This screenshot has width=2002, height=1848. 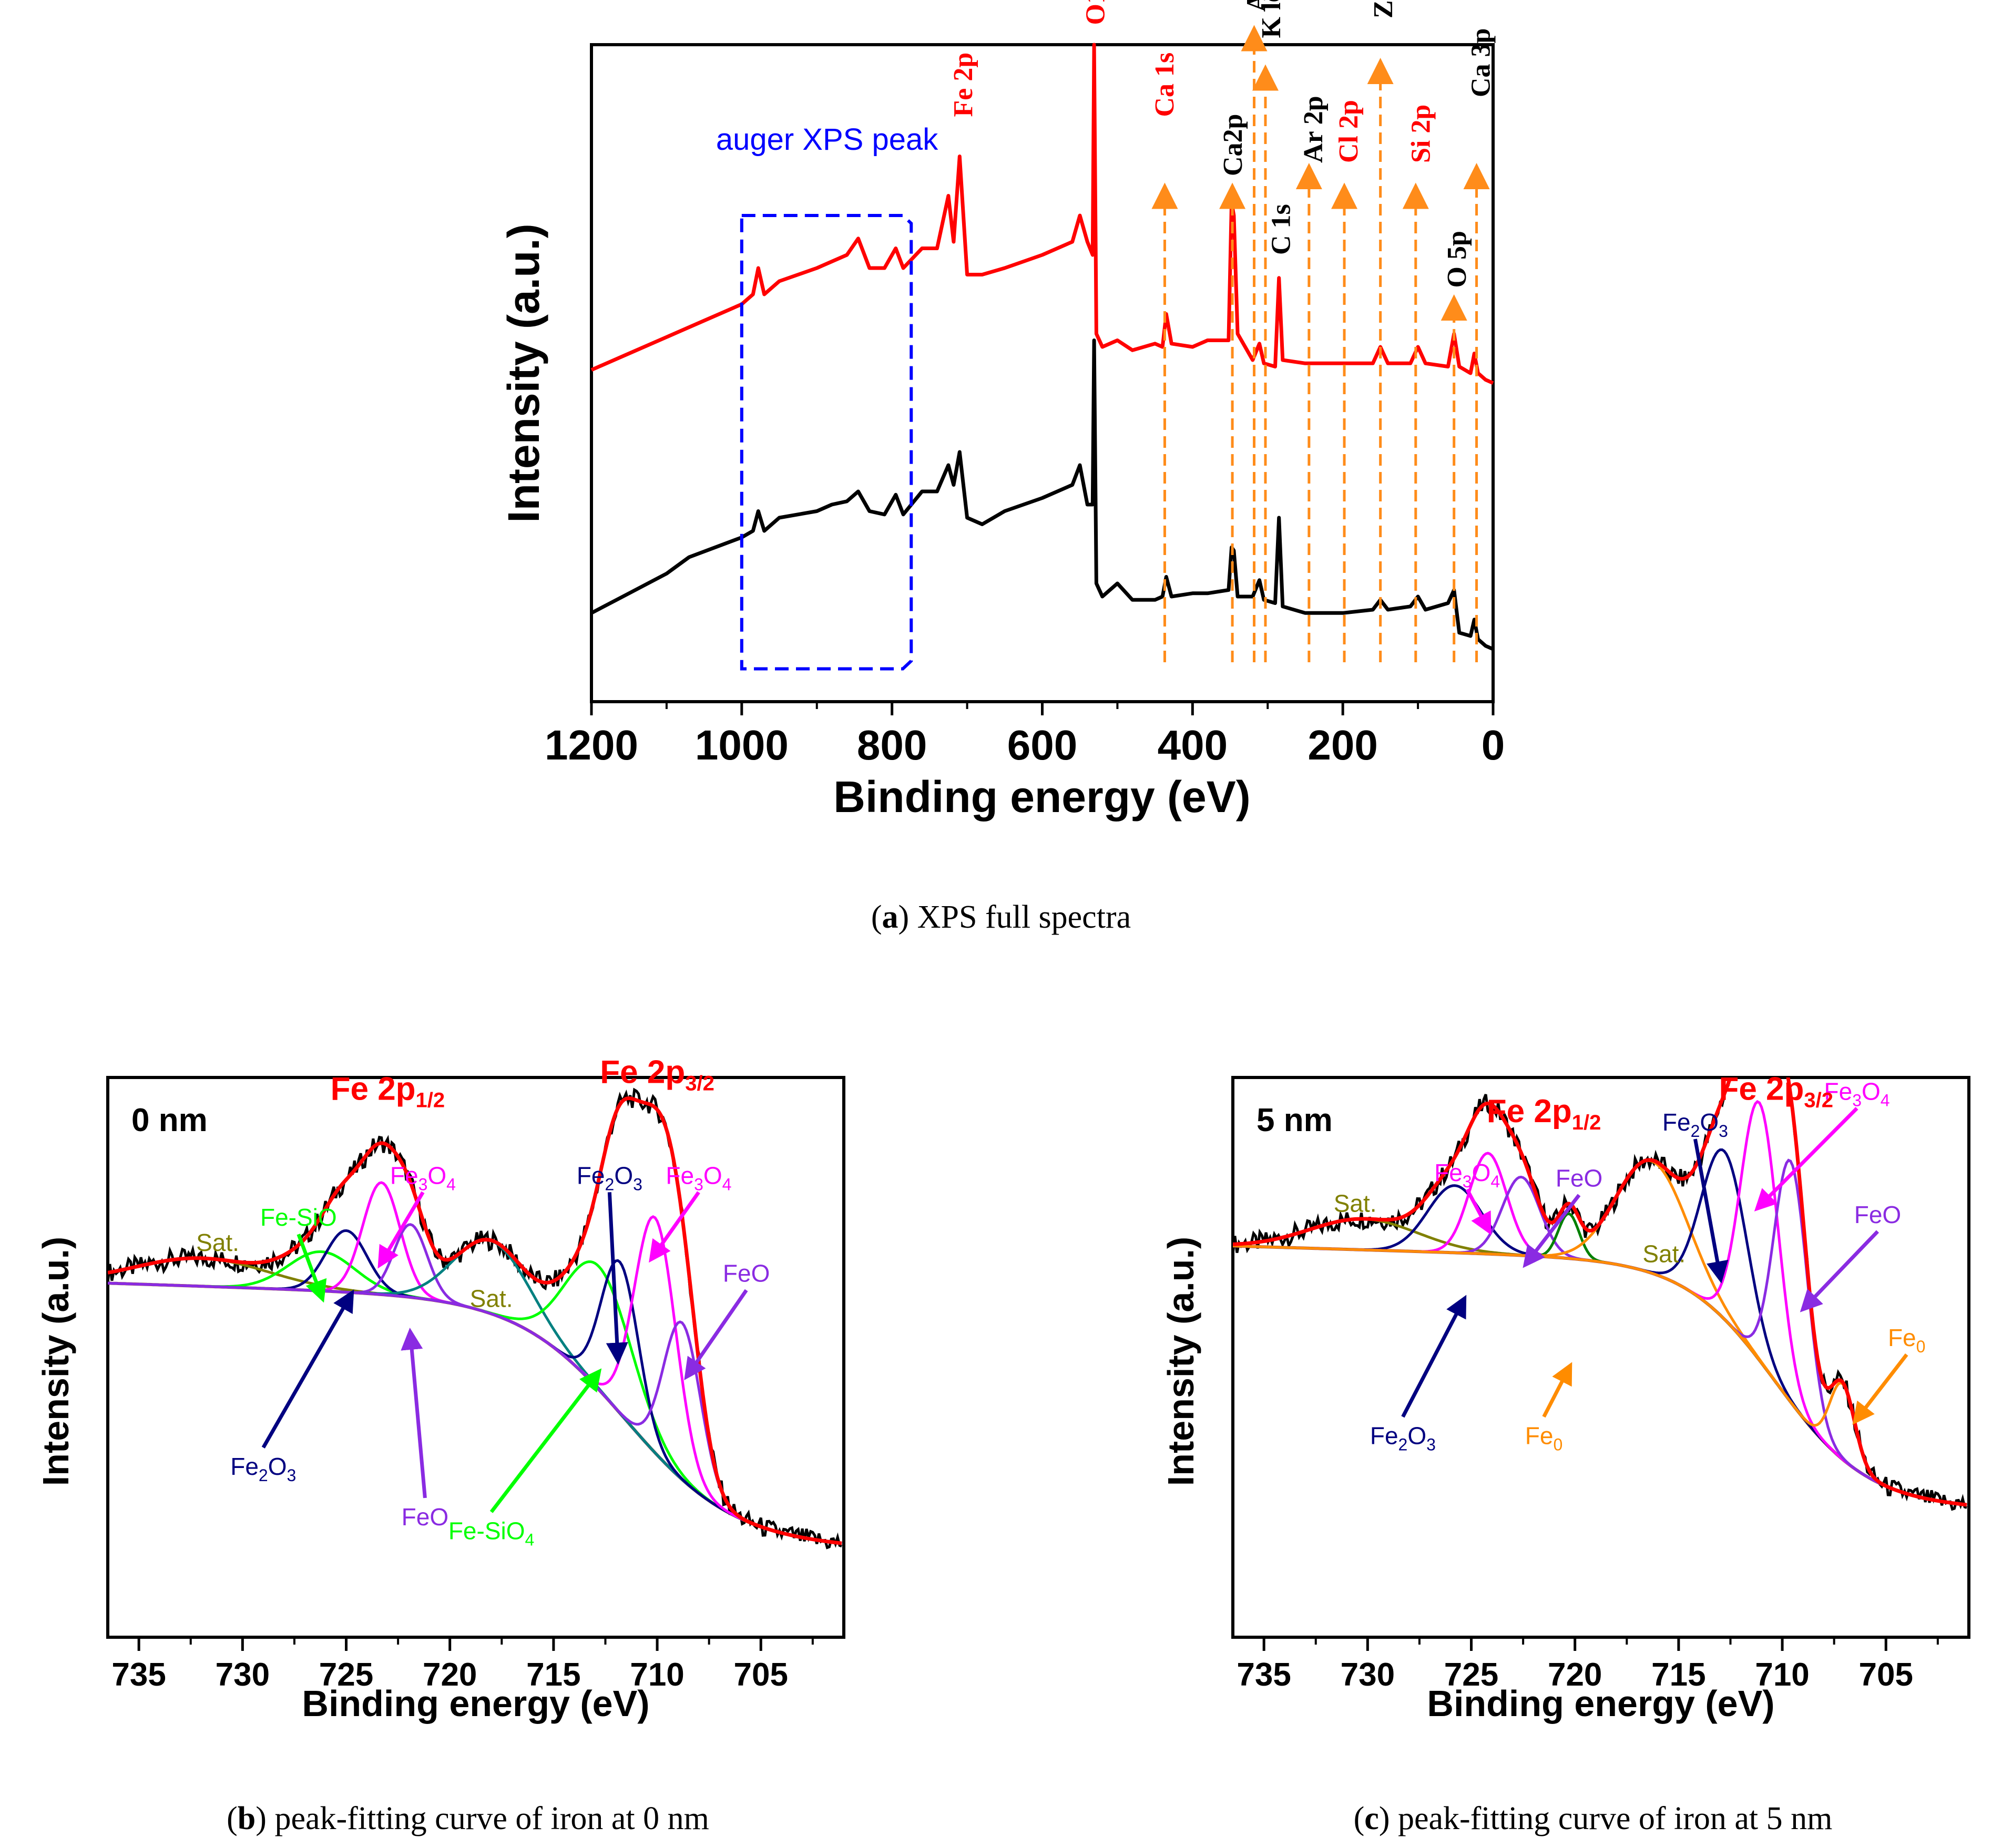 I want to click on panel-a-series, so click(x=1042, y=347).